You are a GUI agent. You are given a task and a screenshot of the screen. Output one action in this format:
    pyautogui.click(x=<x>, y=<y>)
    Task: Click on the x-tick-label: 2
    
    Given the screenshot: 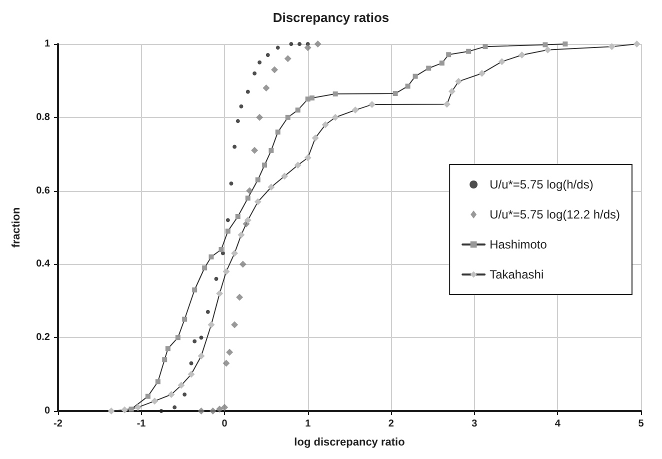 What is the action you would take?
    pyautogui.click(x=391, y=424)
    